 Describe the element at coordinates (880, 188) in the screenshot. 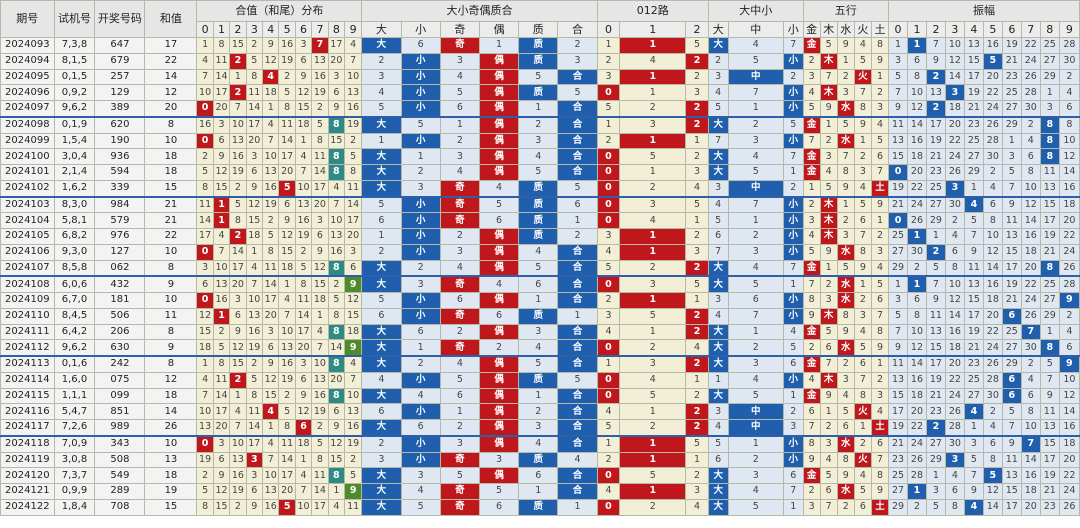

I see `wx-cell: 土` at that location.